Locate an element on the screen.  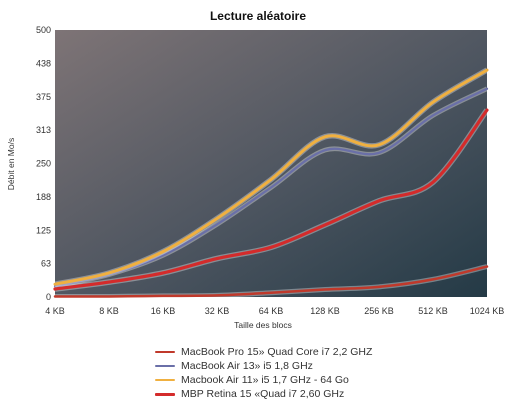
legend-item: MacBook Air 13» i5 1,8 GHz is located at coordinates (263, 366).